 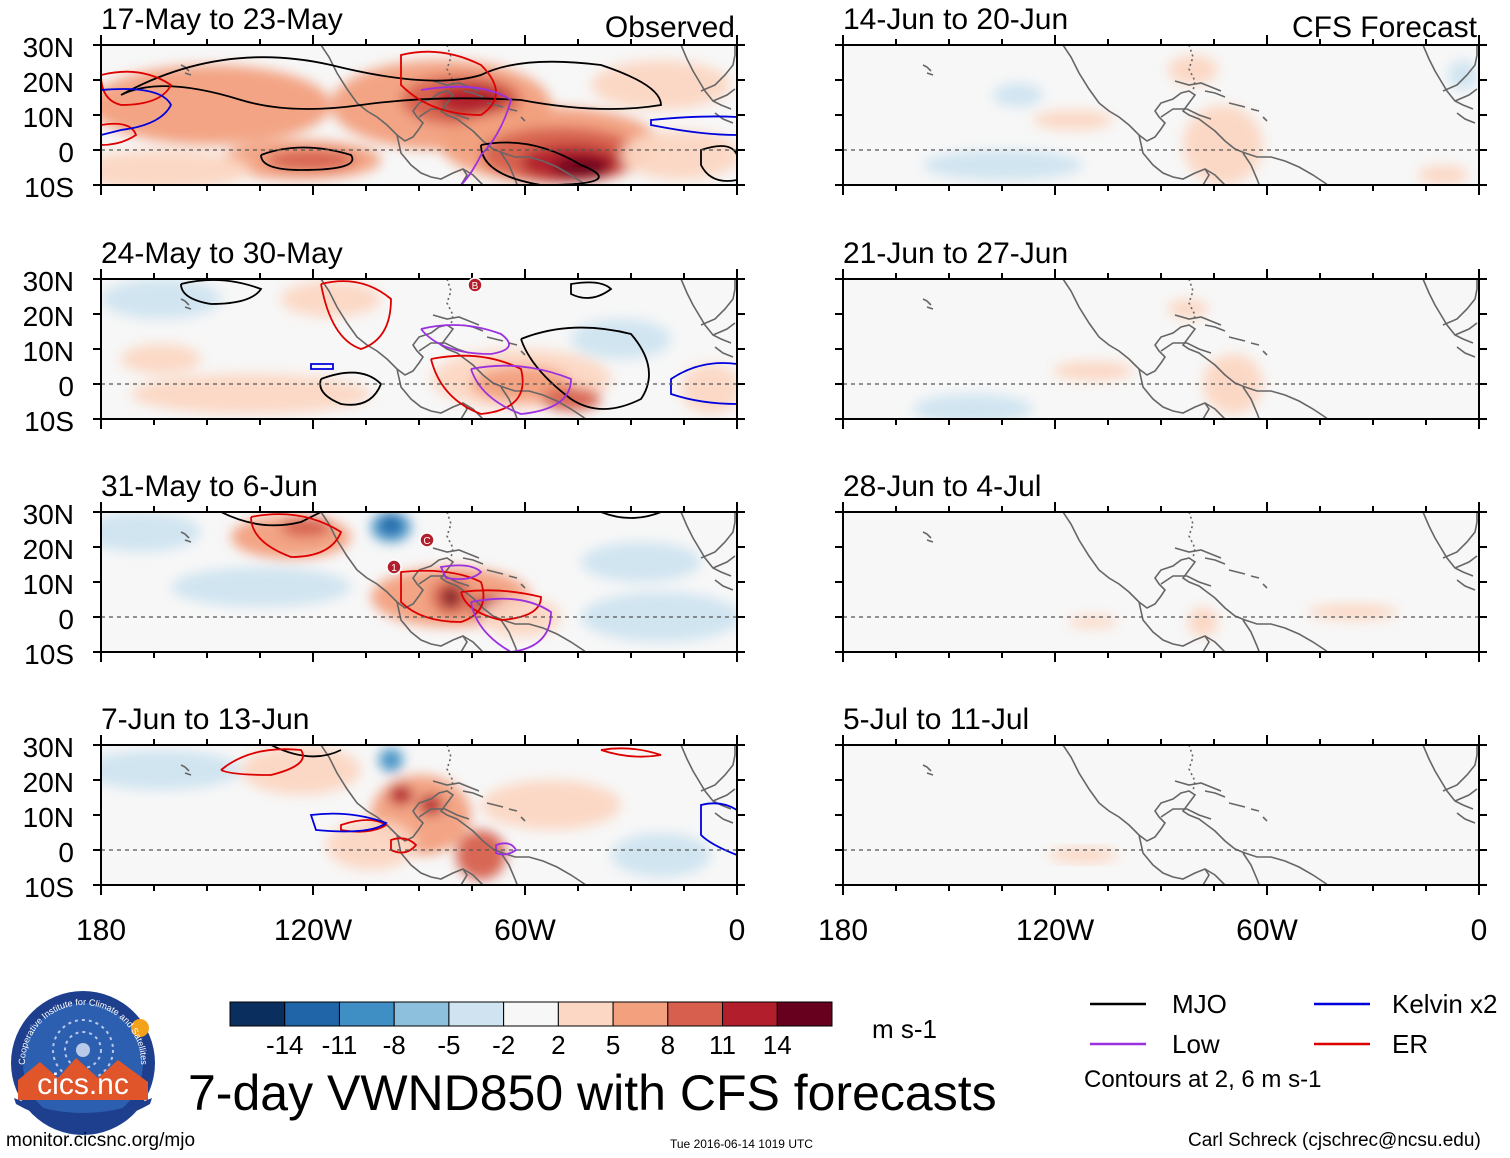 I want to click on map-panel: 24-May to 30-May, so click(x=419, y=333).